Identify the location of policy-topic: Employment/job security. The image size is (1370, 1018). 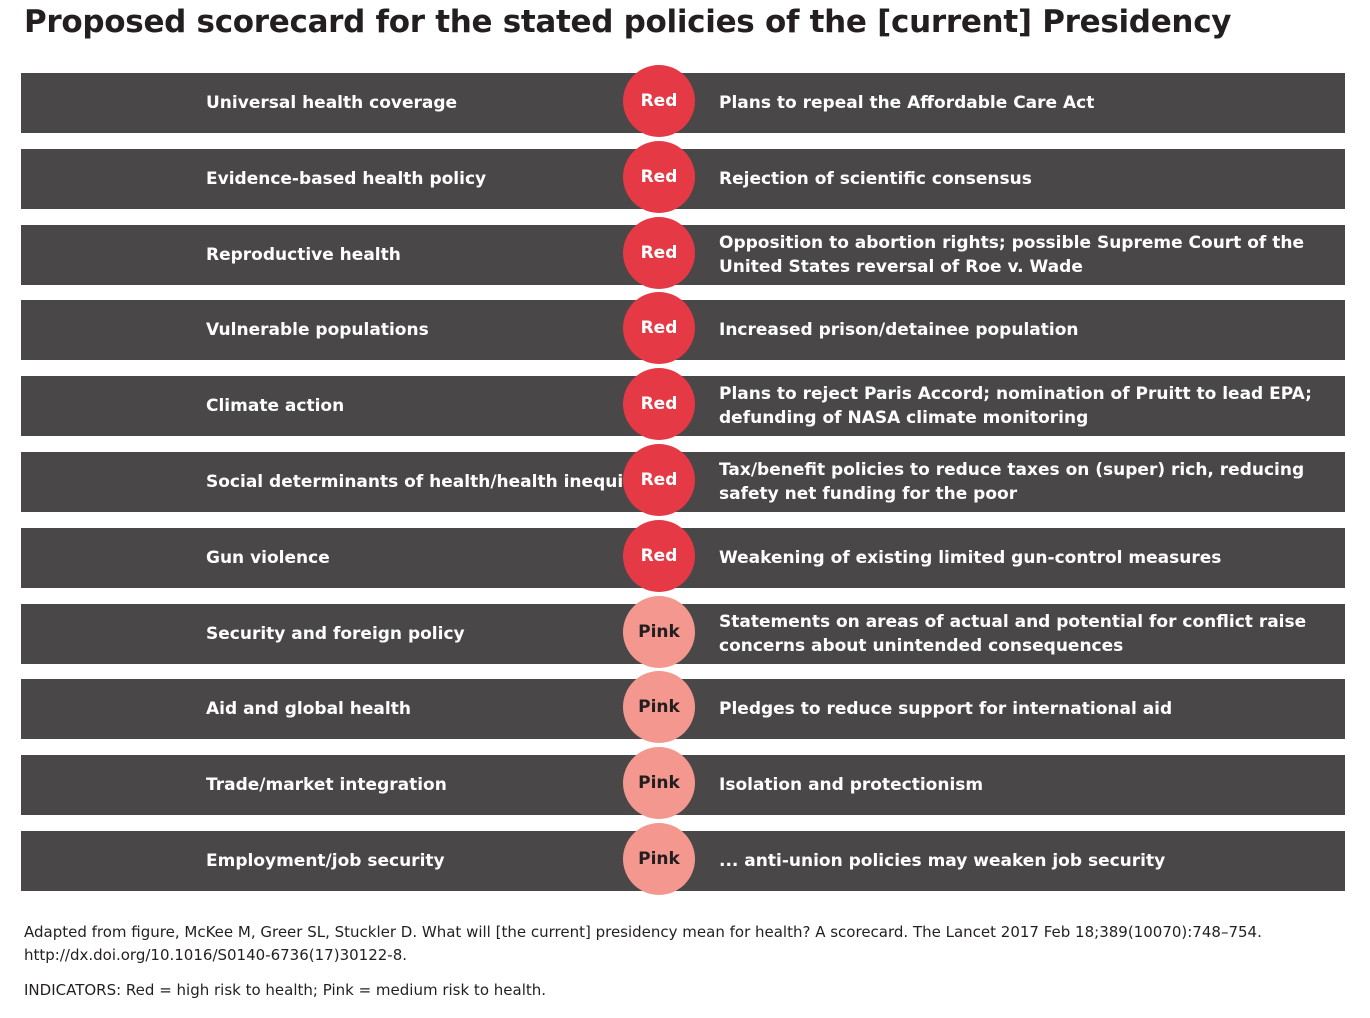
(325, 860).